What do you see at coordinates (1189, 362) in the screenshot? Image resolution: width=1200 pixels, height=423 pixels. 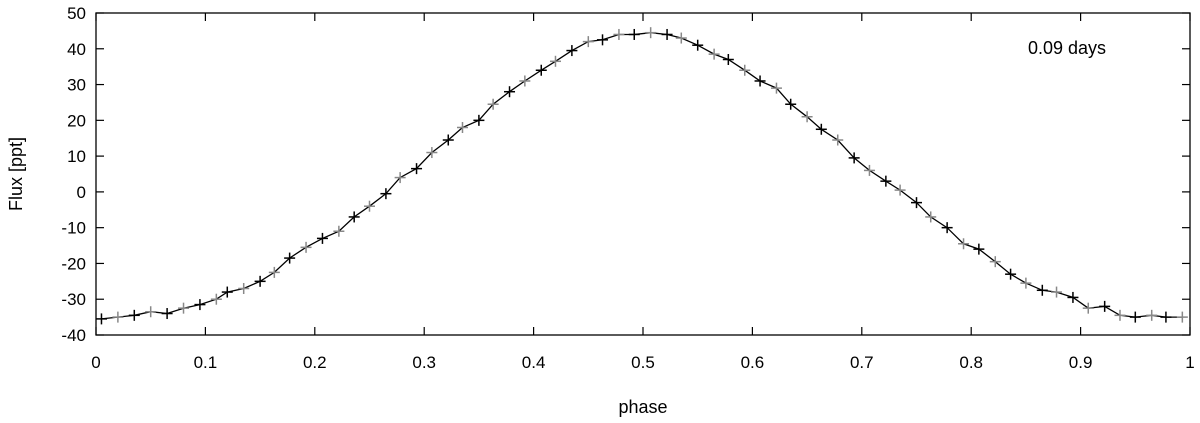 I see `x-tick-label: 1` at bounding box center [1189, 362].